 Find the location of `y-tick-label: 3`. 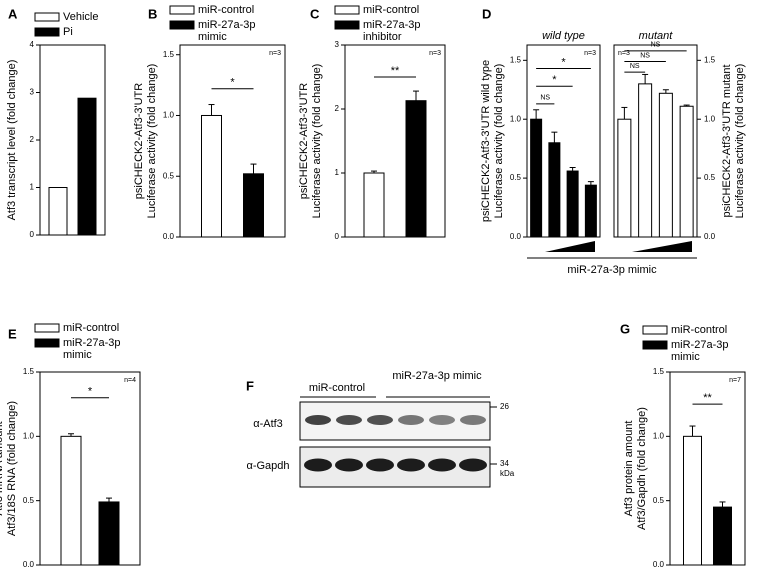

y-tick-label: 3 is located at coordinates (337, 44).